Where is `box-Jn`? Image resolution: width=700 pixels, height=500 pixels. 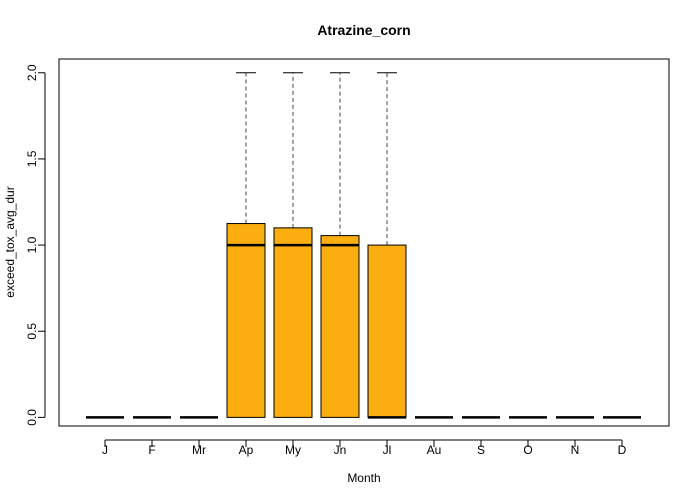
box-Jn is located at coordinates (340, 245).